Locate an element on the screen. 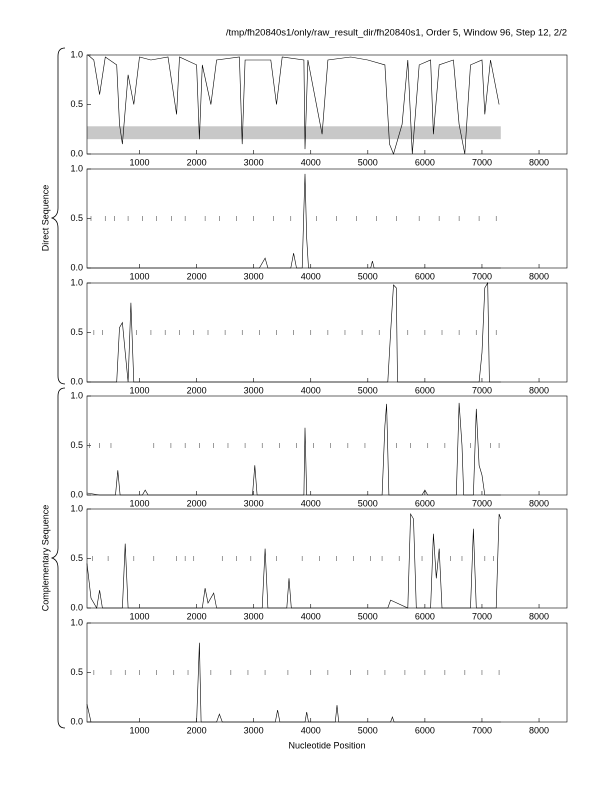 This screenshot has width=612, height=792. group-label: Complementary Sequence is located at coordinates (45, 558).